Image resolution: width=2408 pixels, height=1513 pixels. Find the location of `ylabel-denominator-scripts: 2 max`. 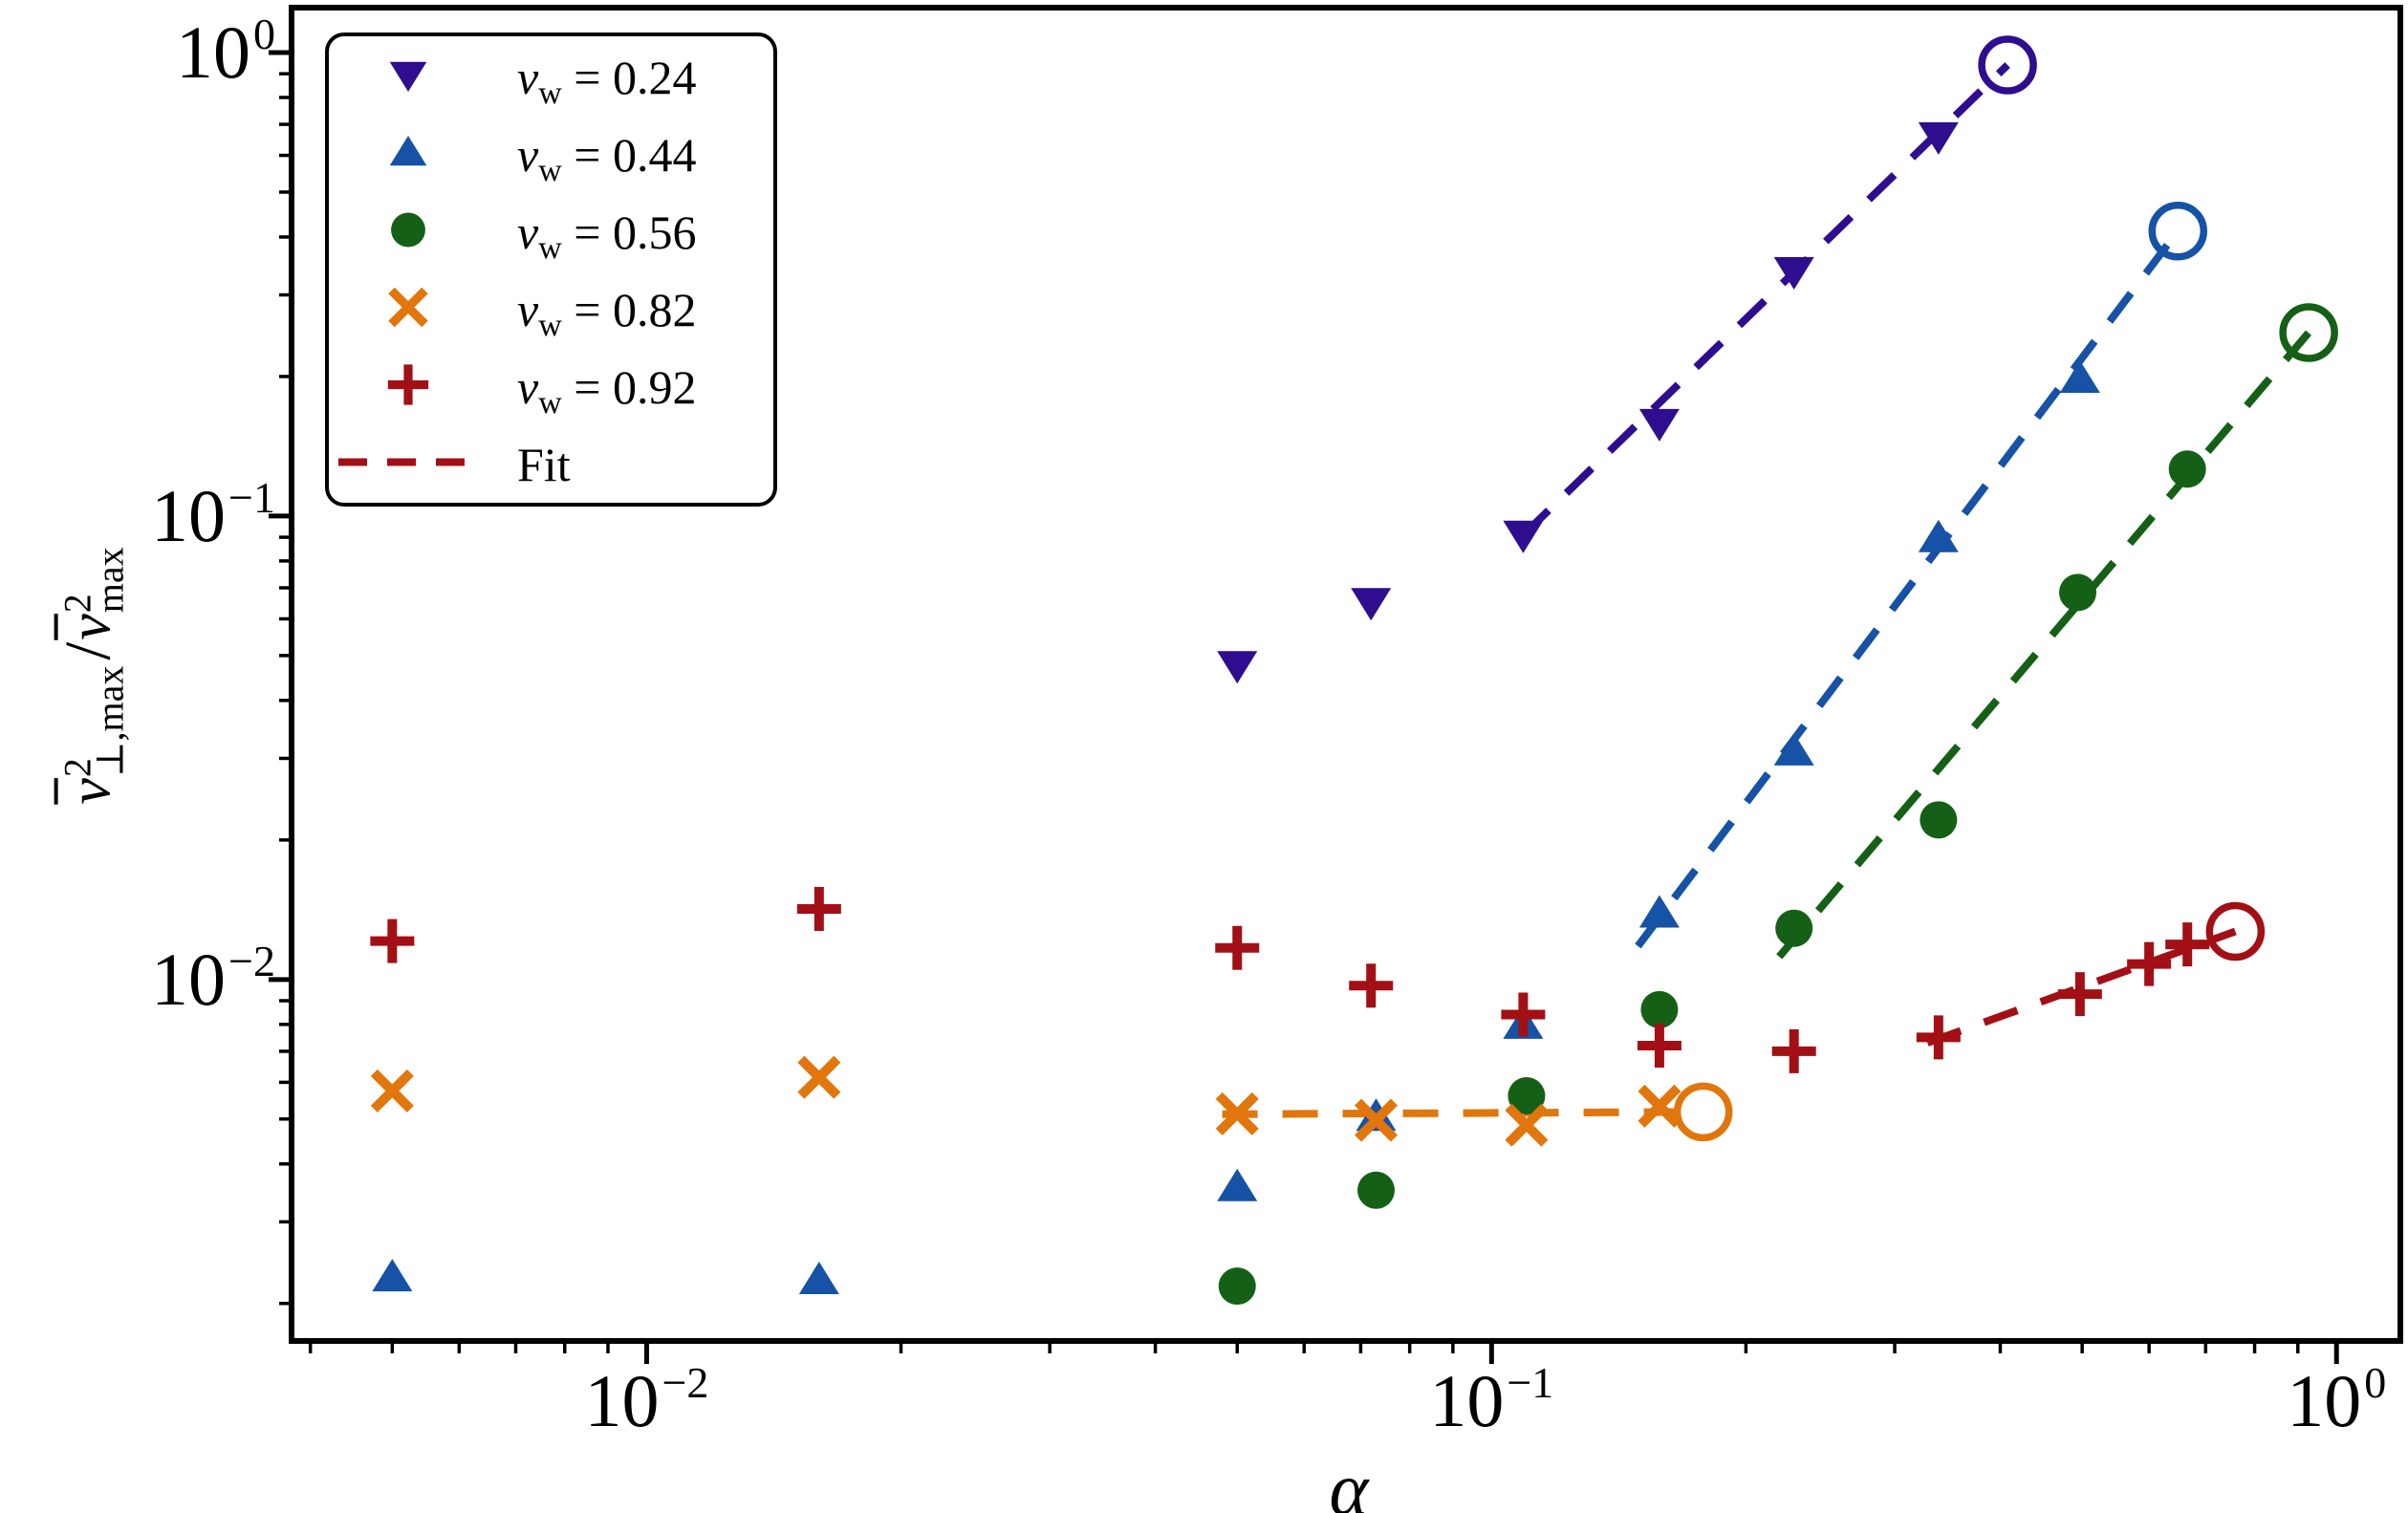

ylabel-denominator-scripts: 2 max is located at coordinates (93, 580).